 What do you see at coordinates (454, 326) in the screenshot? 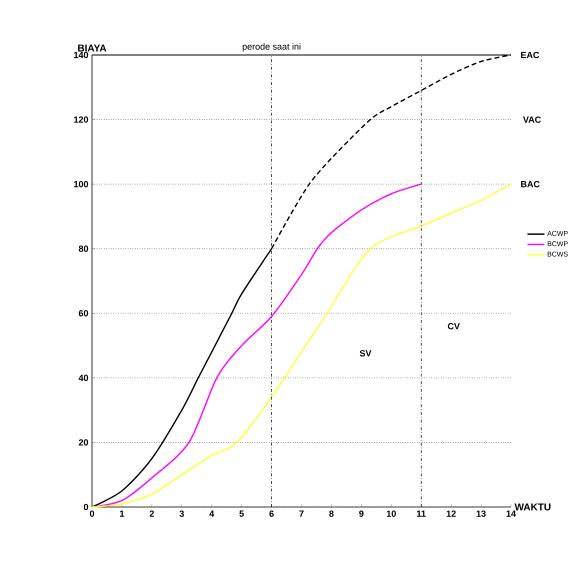
I see `annotation: CV` at bounding box center [454, 326].